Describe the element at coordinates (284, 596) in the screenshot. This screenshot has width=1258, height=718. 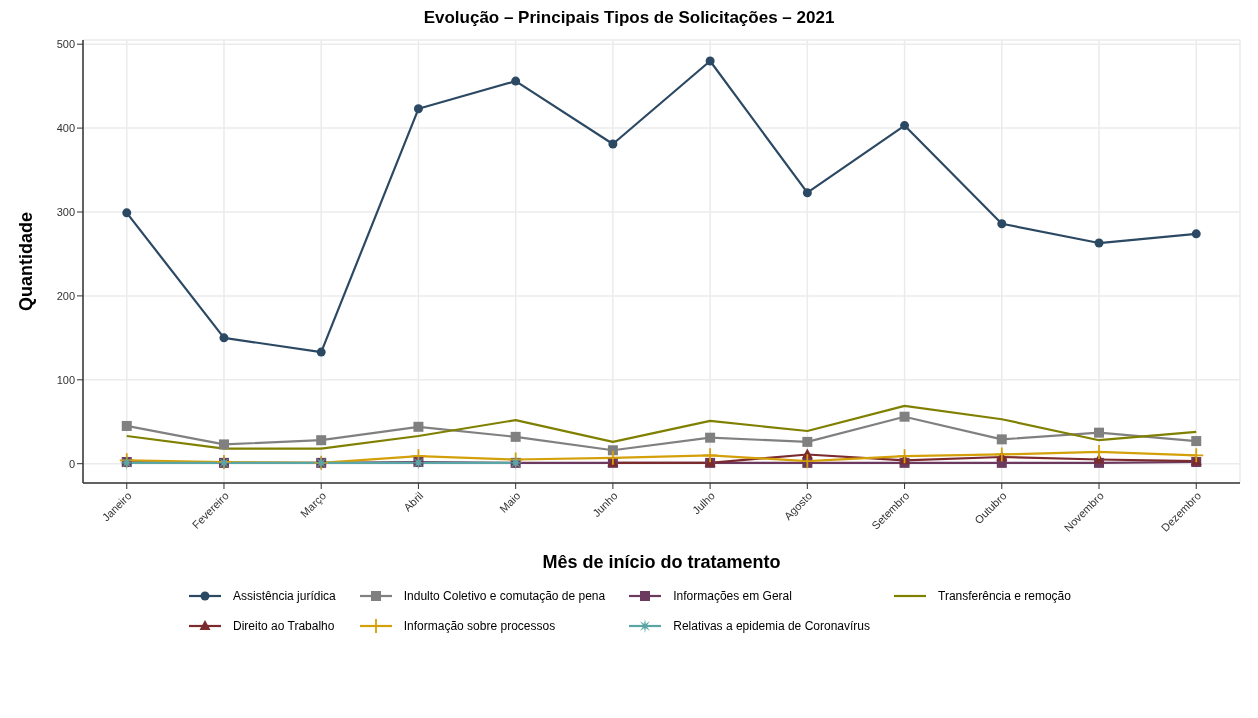
I see `legend-label: Assistência jurídica` at that location.